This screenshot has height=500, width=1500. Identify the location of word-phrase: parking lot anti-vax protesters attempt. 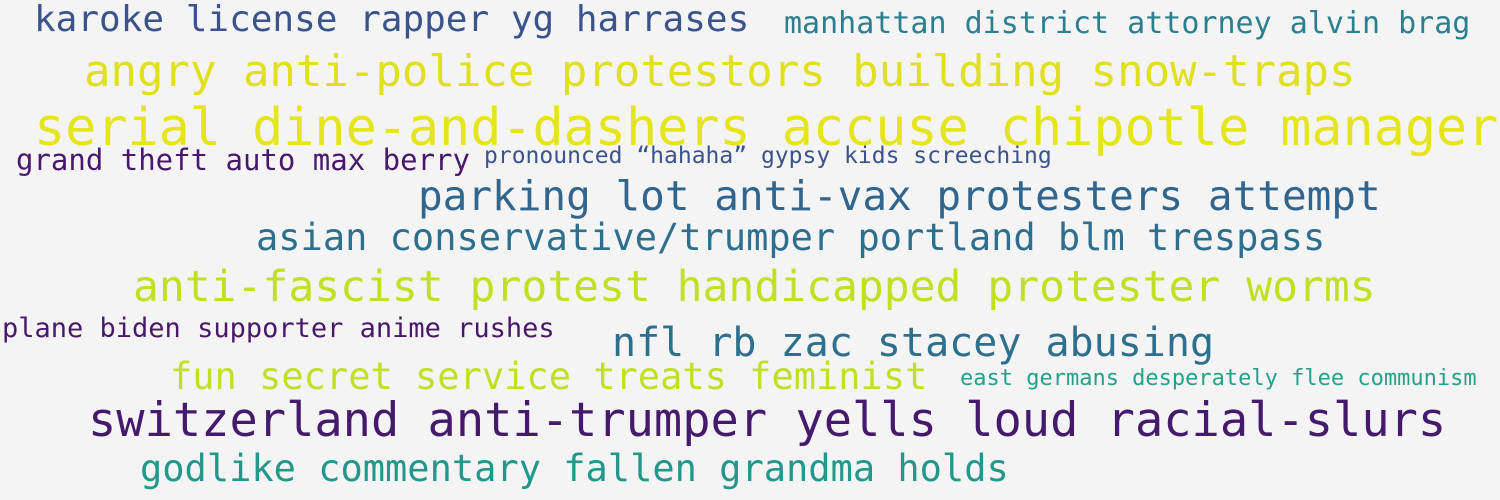
(899, 196).